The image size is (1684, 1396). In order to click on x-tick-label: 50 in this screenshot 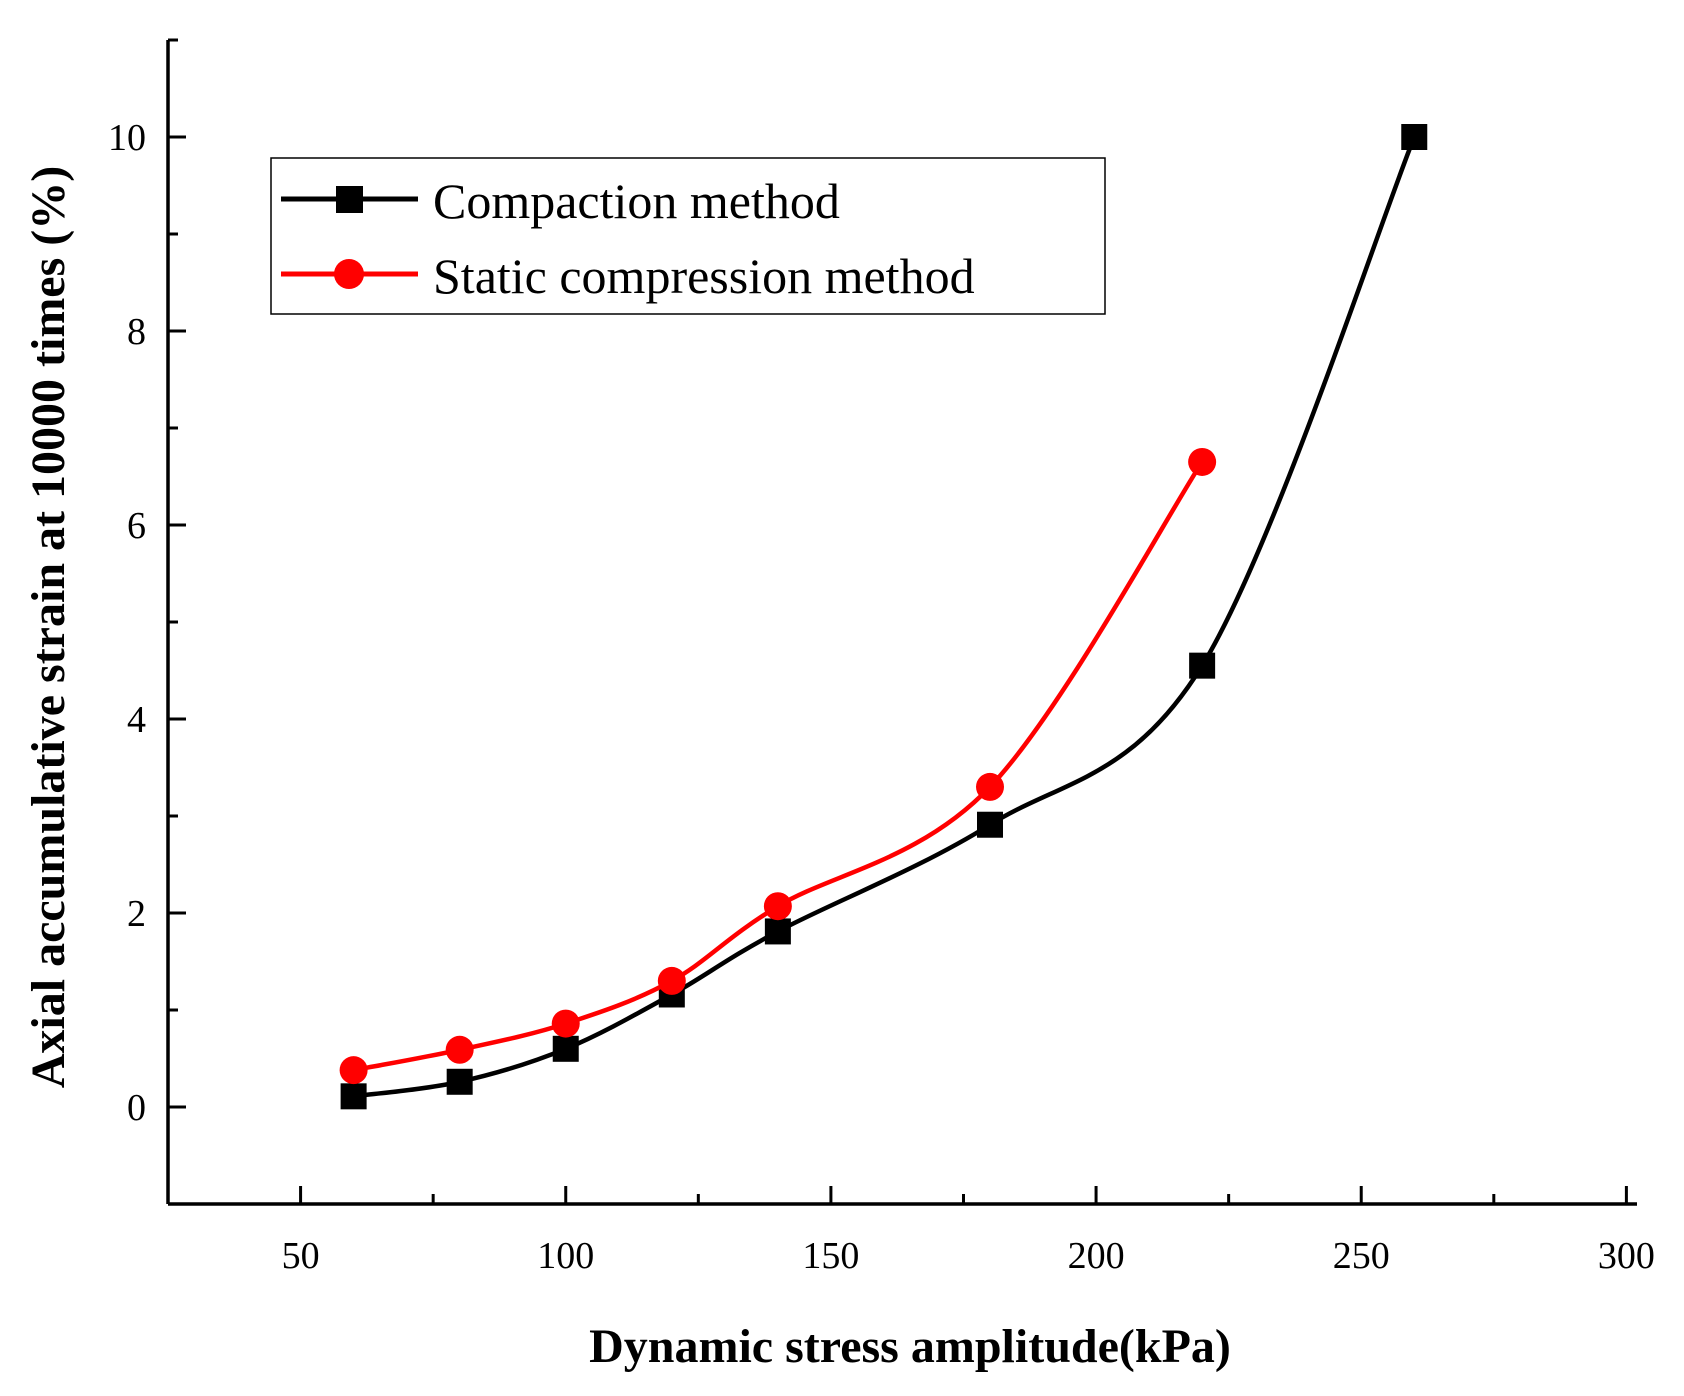, I will do `click(301, 1256)`.